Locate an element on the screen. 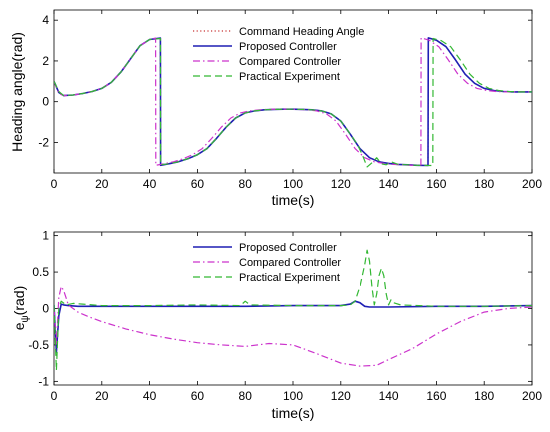 The width and height of the screenshot is (550, 432). y-tick-label: -2 is located at coordinates (43, 142).